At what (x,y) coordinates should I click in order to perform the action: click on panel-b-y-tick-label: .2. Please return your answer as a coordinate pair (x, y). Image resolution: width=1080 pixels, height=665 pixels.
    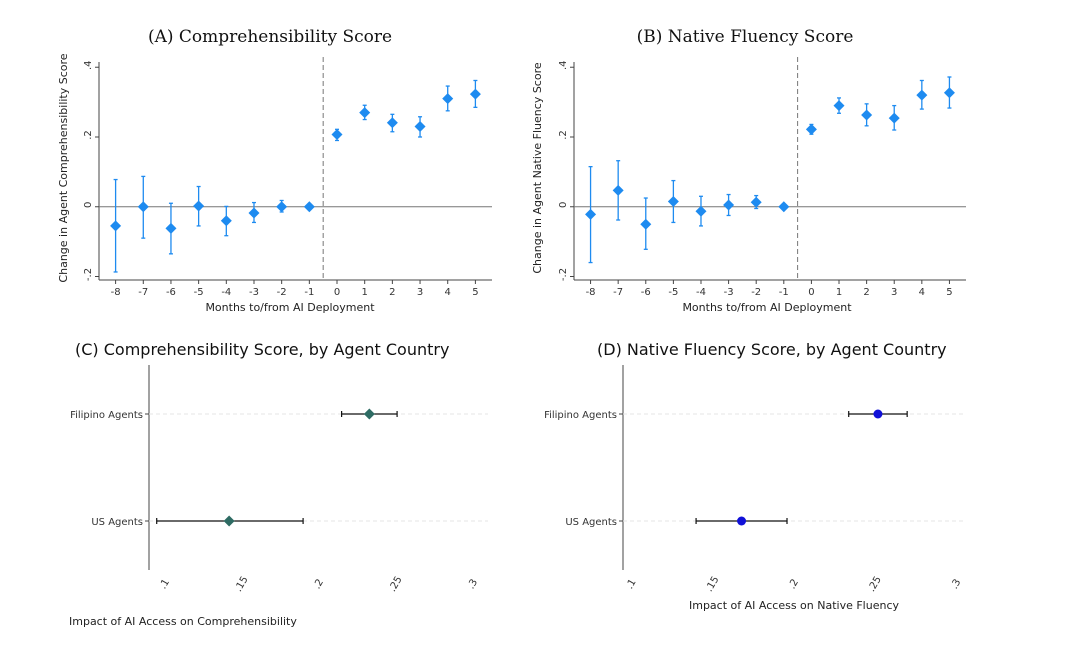
    Looking at the image, I should click on (563, 135).